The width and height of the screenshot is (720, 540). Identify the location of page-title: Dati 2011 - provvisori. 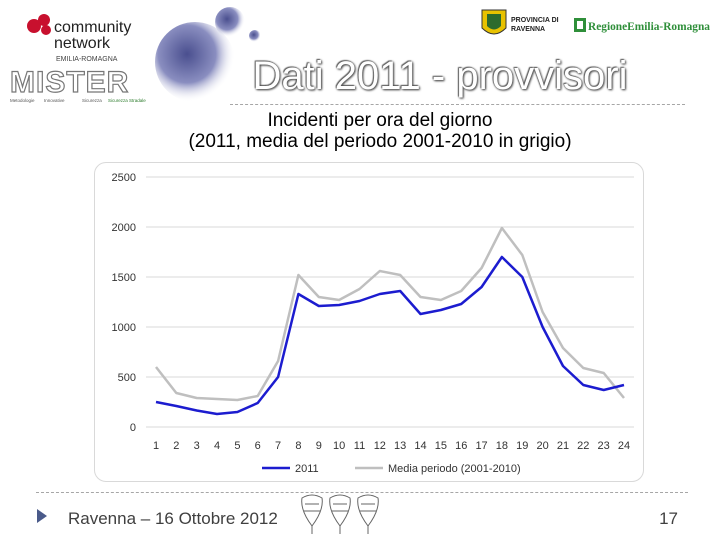
(440, 76).